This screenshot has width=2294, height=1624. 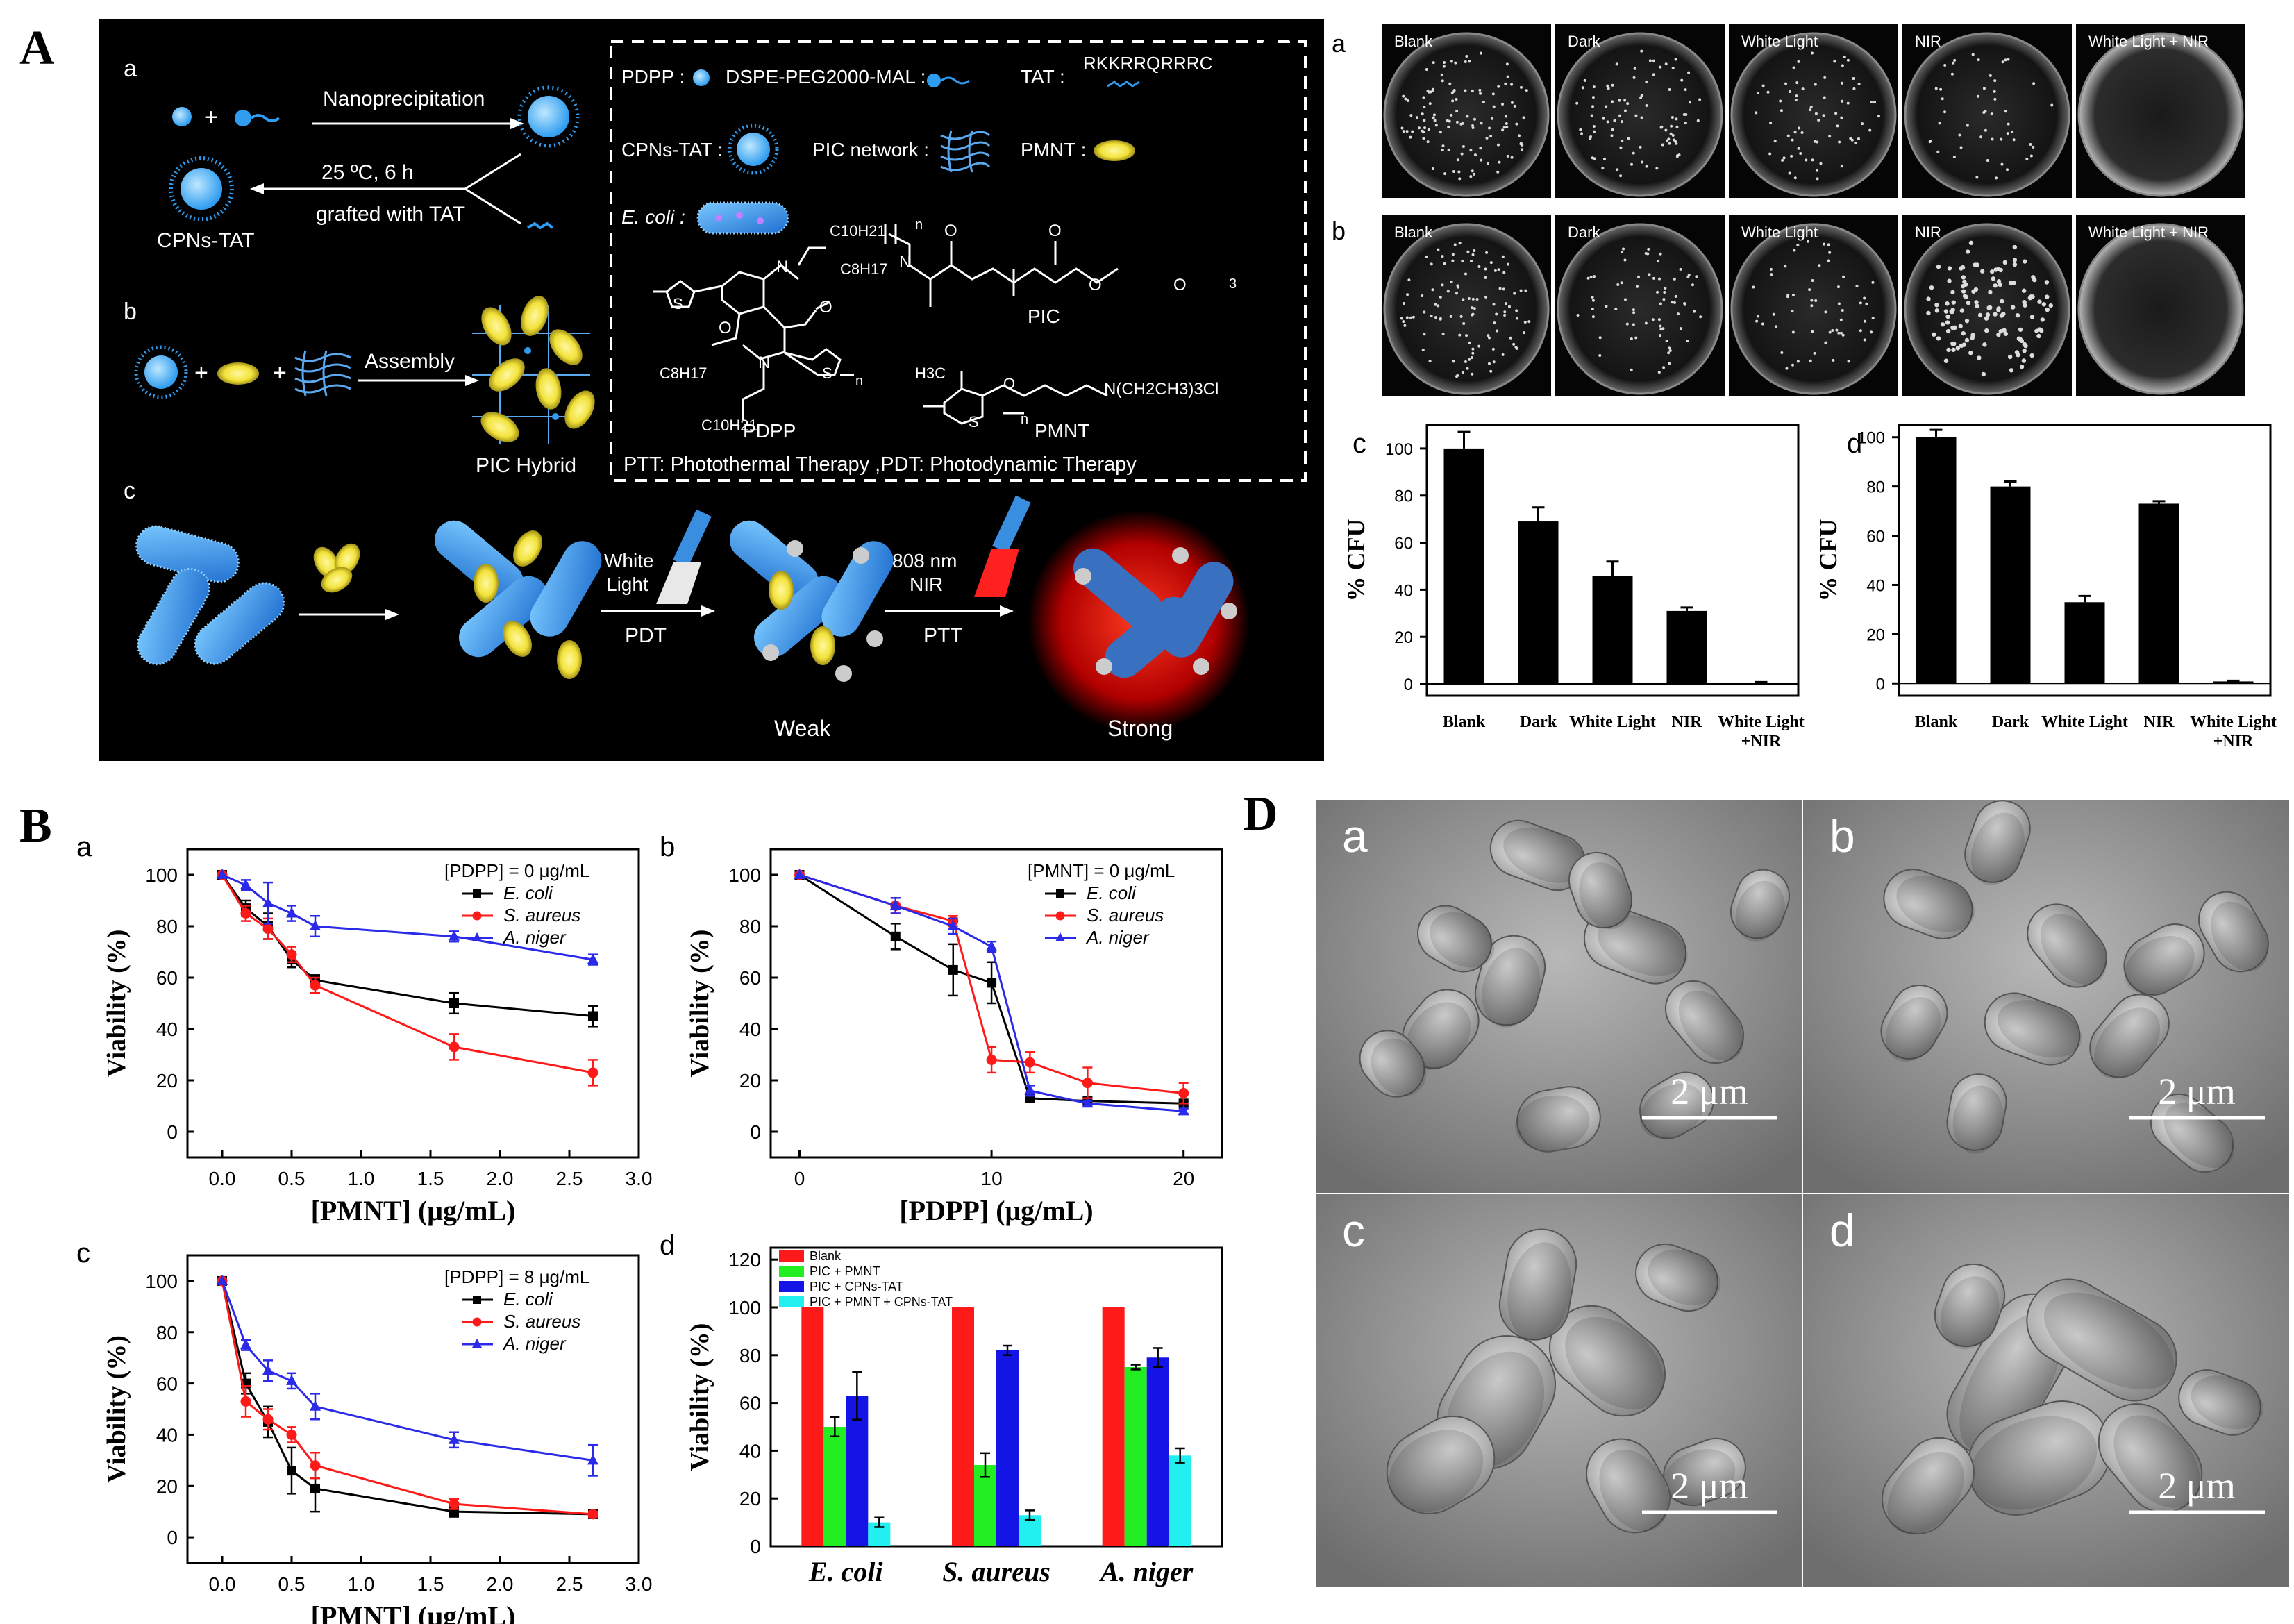 What do you see at coordinates (1123, 84) in the screenshot?
I see `tat-legend-icon` at bounding box center [1123, 84].